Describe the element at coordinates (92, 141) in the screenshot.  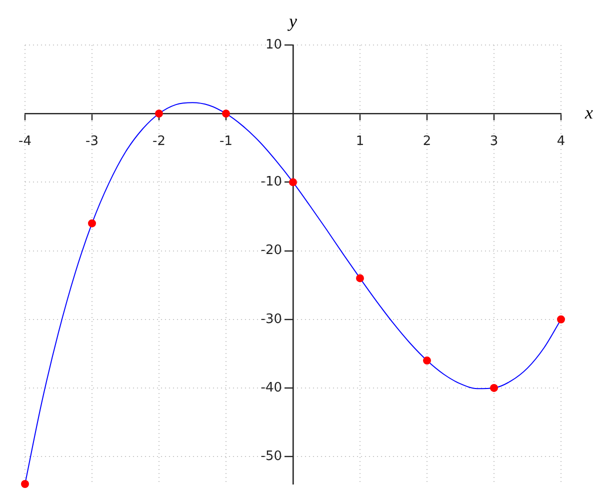
I see `x-tick-label: -3` at that location.